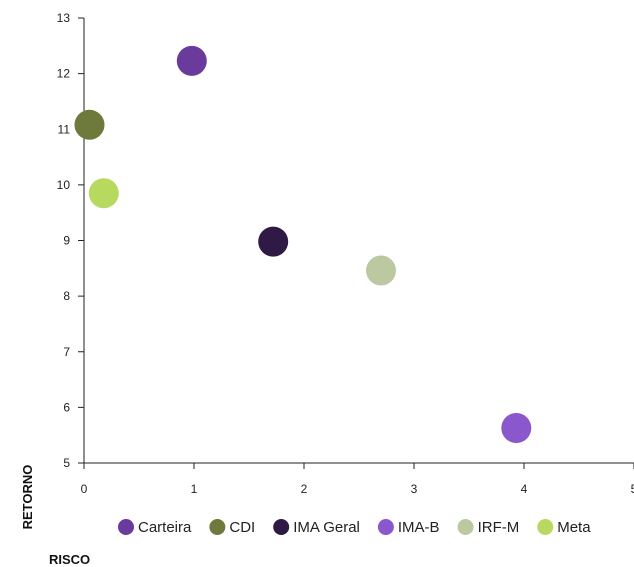 This screenshot has height=567, width=634. Describe the element at coordinates (191, 60) in the screenshot. I see `data-point-carteira` at that location.